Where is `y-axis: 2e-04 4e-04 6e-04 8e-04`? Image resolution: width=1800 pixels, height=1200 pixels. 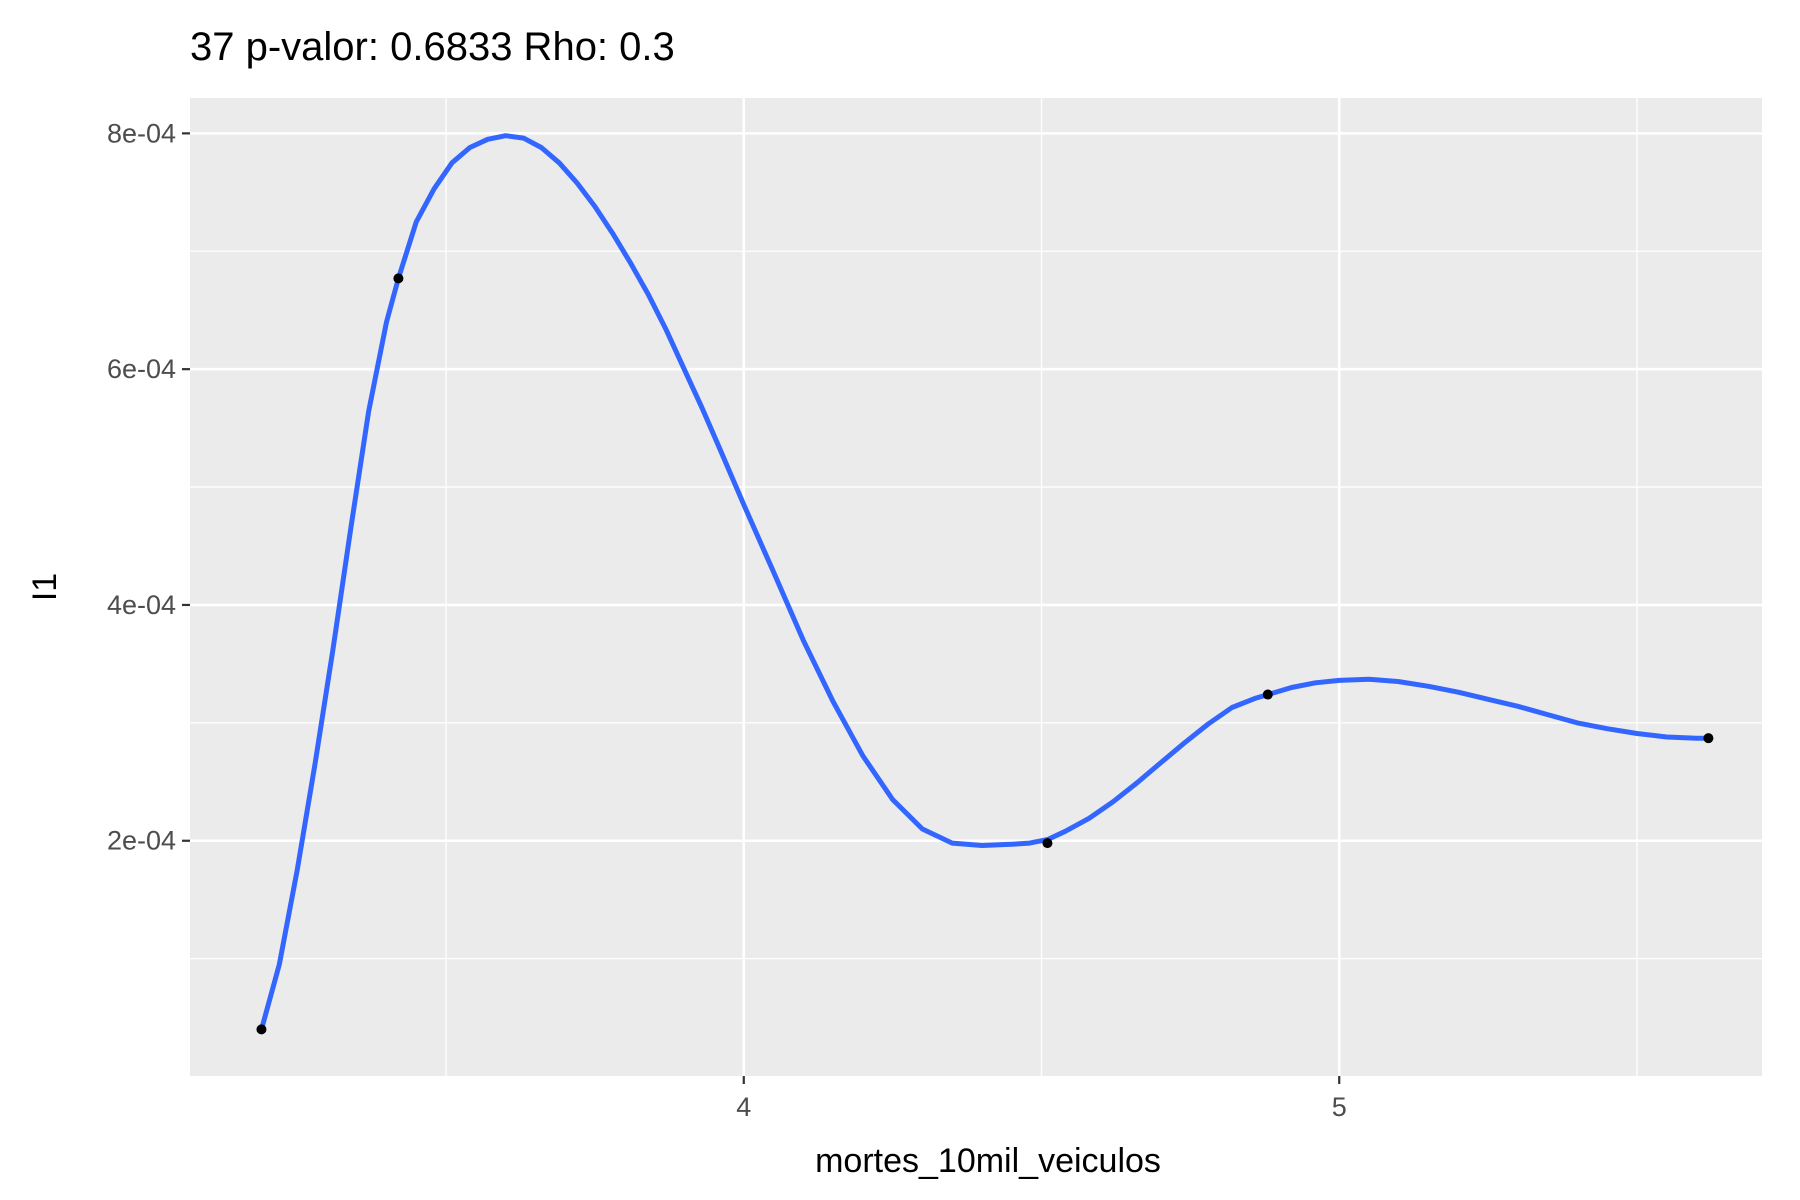
y-axis: 2e-04 4e-04 6e-04 8e-04 is located at coordinates (148, 487).